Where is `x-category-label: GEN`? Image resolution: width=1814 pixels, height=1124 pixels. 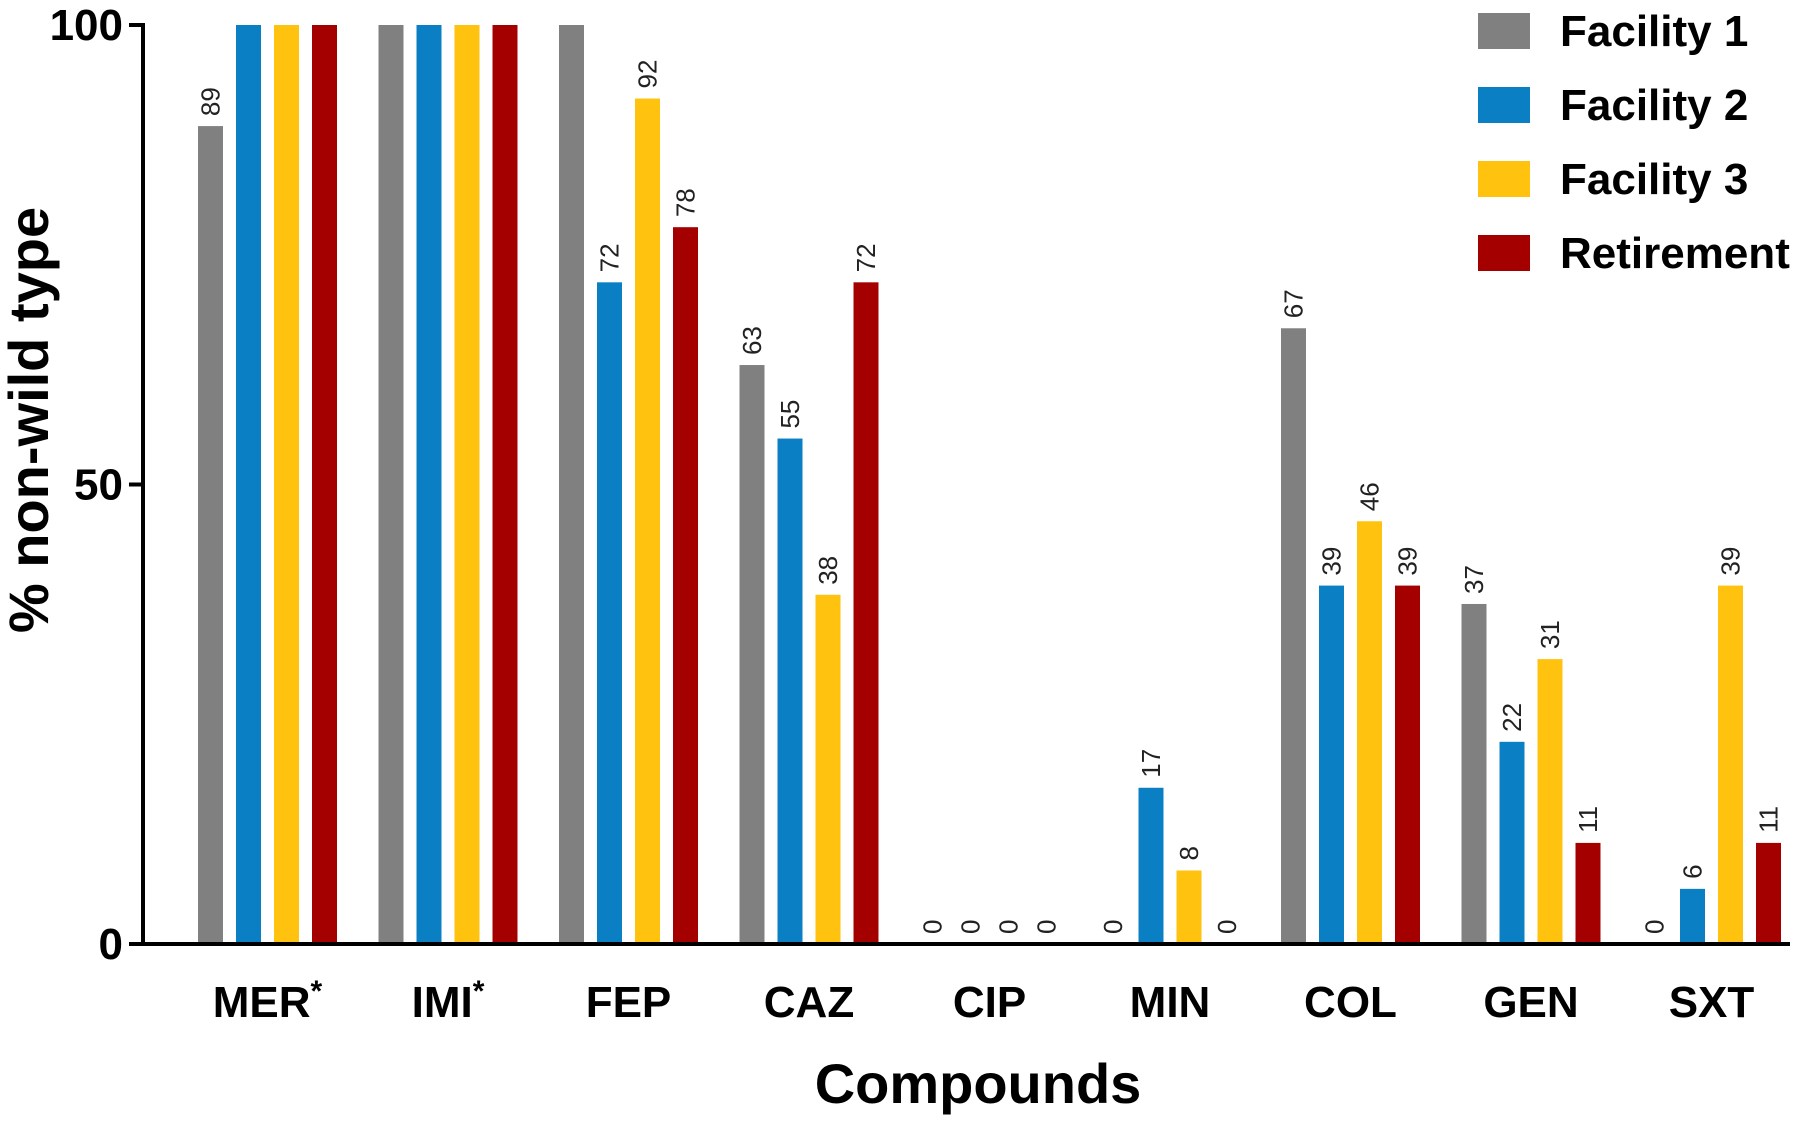 x-category-label: GEN is located at coordinates (1530, 1002).